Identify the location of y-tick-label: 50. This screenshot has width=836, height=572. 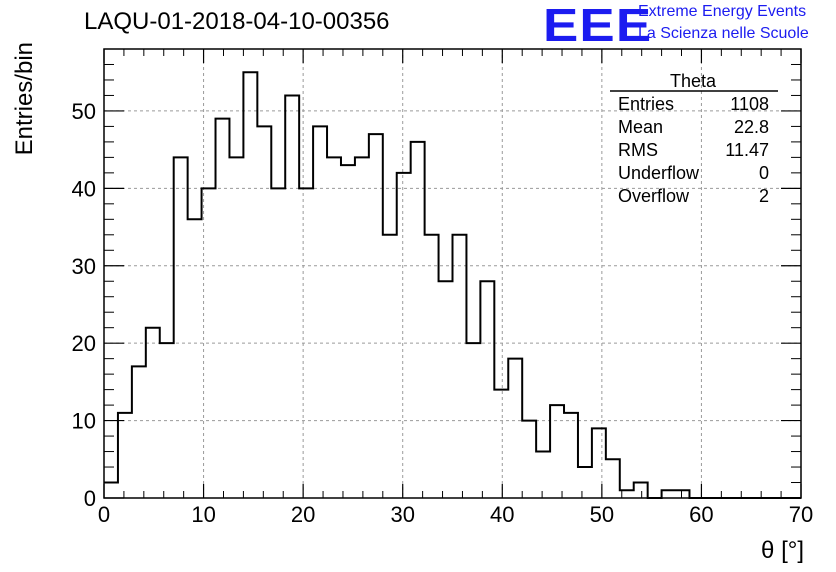
(84, 111).